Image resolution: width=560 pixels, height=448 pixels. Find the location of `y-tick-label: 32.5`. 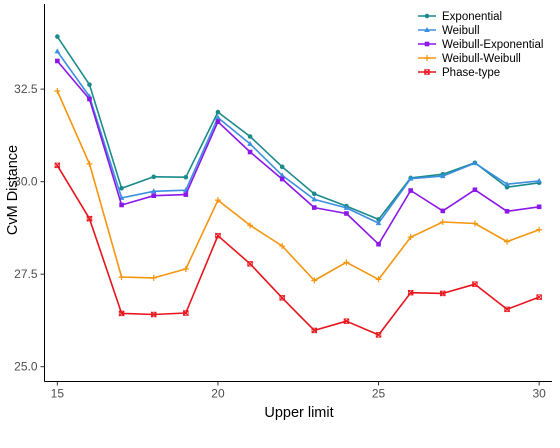

y-tick-label: 32.5 is located at coordinates (26, 89).